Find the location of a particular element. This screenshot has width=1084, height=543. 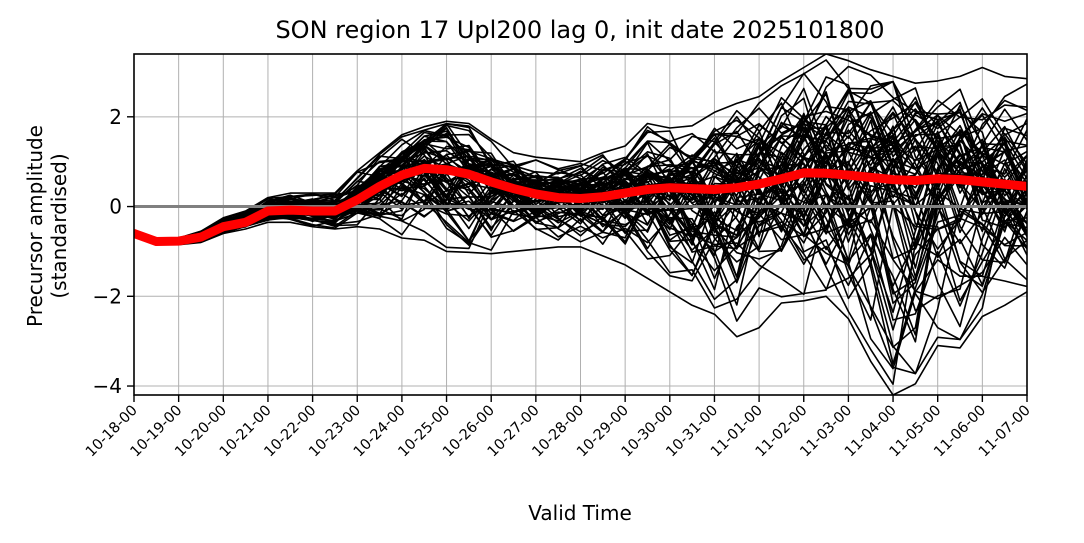

y-tick-label: 2 is located at coordinates (115, 117).